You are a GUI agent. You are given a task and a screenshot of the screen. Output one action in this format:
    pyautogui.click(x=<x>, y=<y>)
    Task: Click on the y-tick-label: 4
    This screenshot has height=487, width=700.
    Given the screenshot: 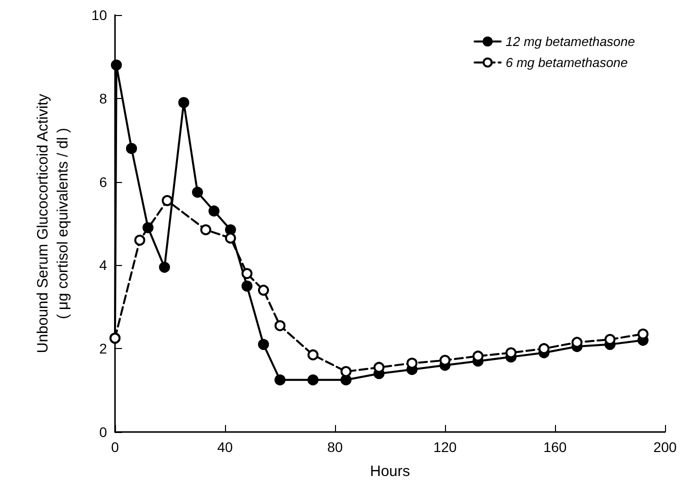 What is the action you would take?
    pyautogui.click(x=103, y=265)
    